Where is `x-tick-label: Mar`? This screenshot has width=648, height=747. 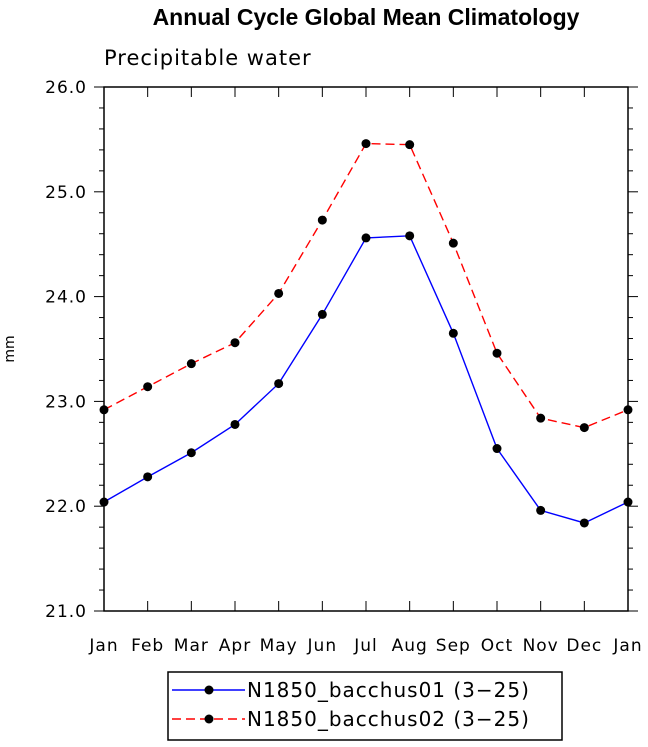
x-tick-label: Mar is located at coordinates (191, 646).